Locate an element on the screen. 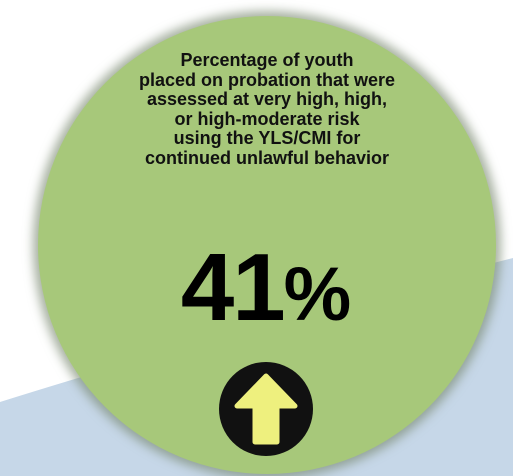 This screenshot has width=513, height=476. stat-number: 41 is located at coordinates (233, 287).